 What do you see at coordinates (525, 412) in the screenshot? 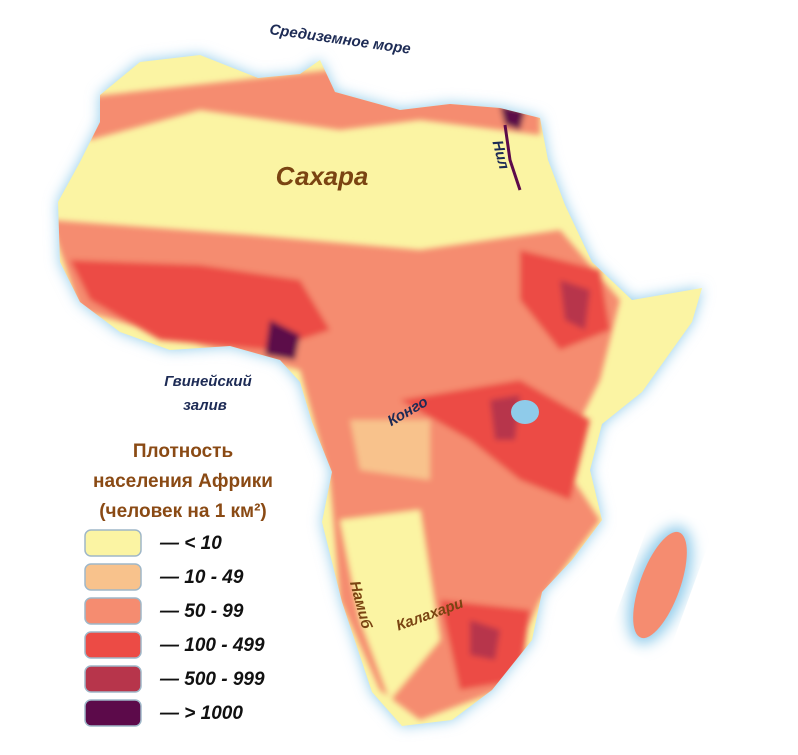
I see `lake-victoria` at bounding box center [525, 412].